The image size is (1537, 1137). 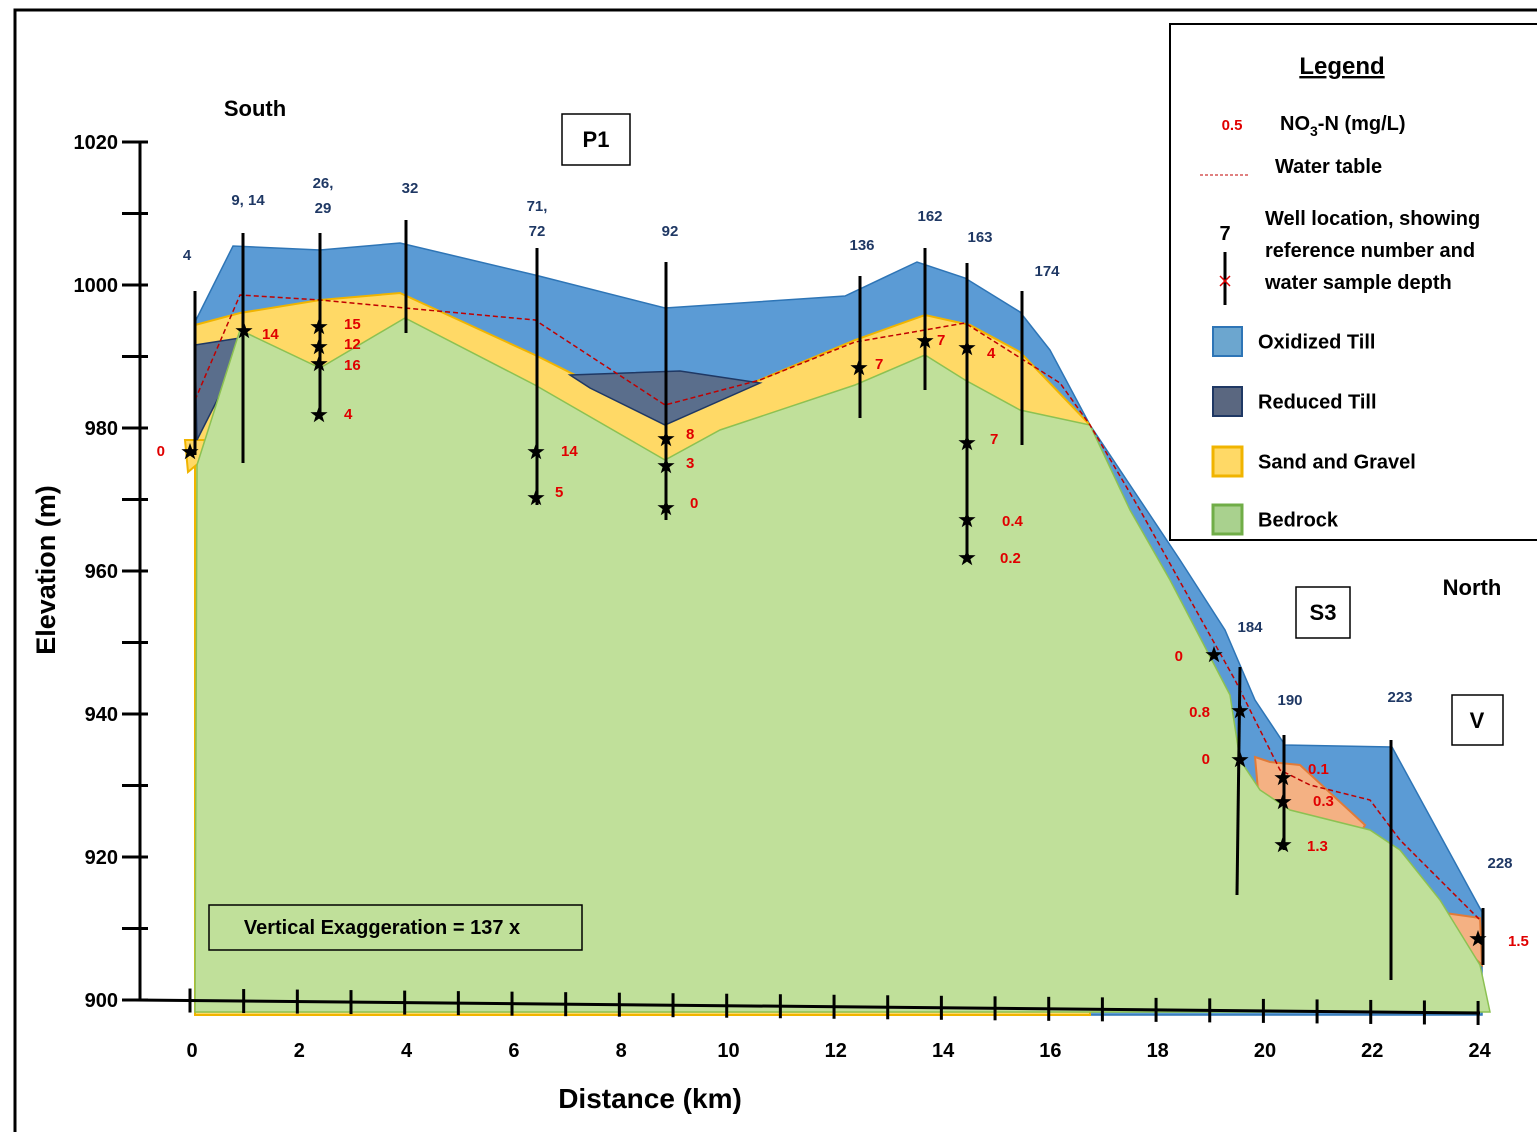 I want to click on x-tick-label: 24, so click(x=1479, y=1051).